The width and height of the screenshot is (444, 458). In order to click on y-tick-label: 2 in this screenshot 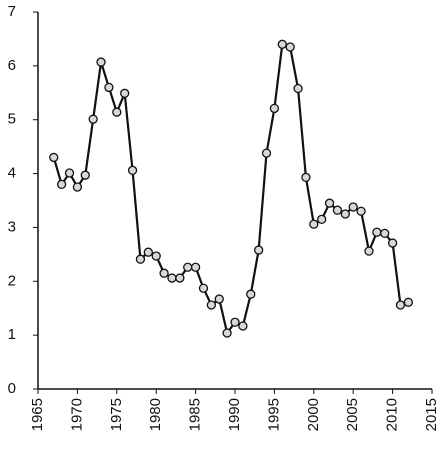, I will do `click(12, 280)`.